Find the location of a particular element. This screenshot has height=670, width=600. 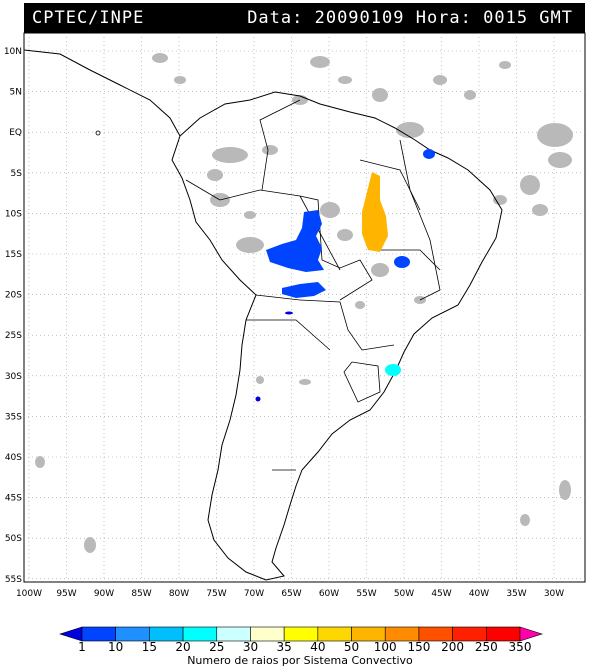

lat-tick-label: 10N is located at coordinates (13, 52).